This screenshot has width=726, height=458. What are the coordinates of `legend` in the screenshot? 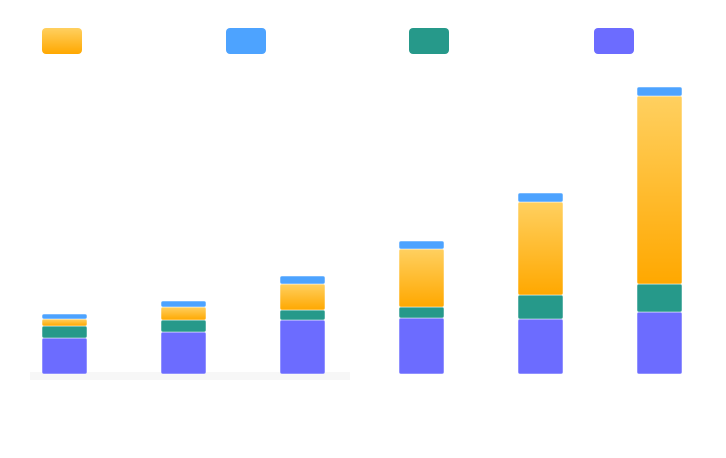 It's located at (338, 41).